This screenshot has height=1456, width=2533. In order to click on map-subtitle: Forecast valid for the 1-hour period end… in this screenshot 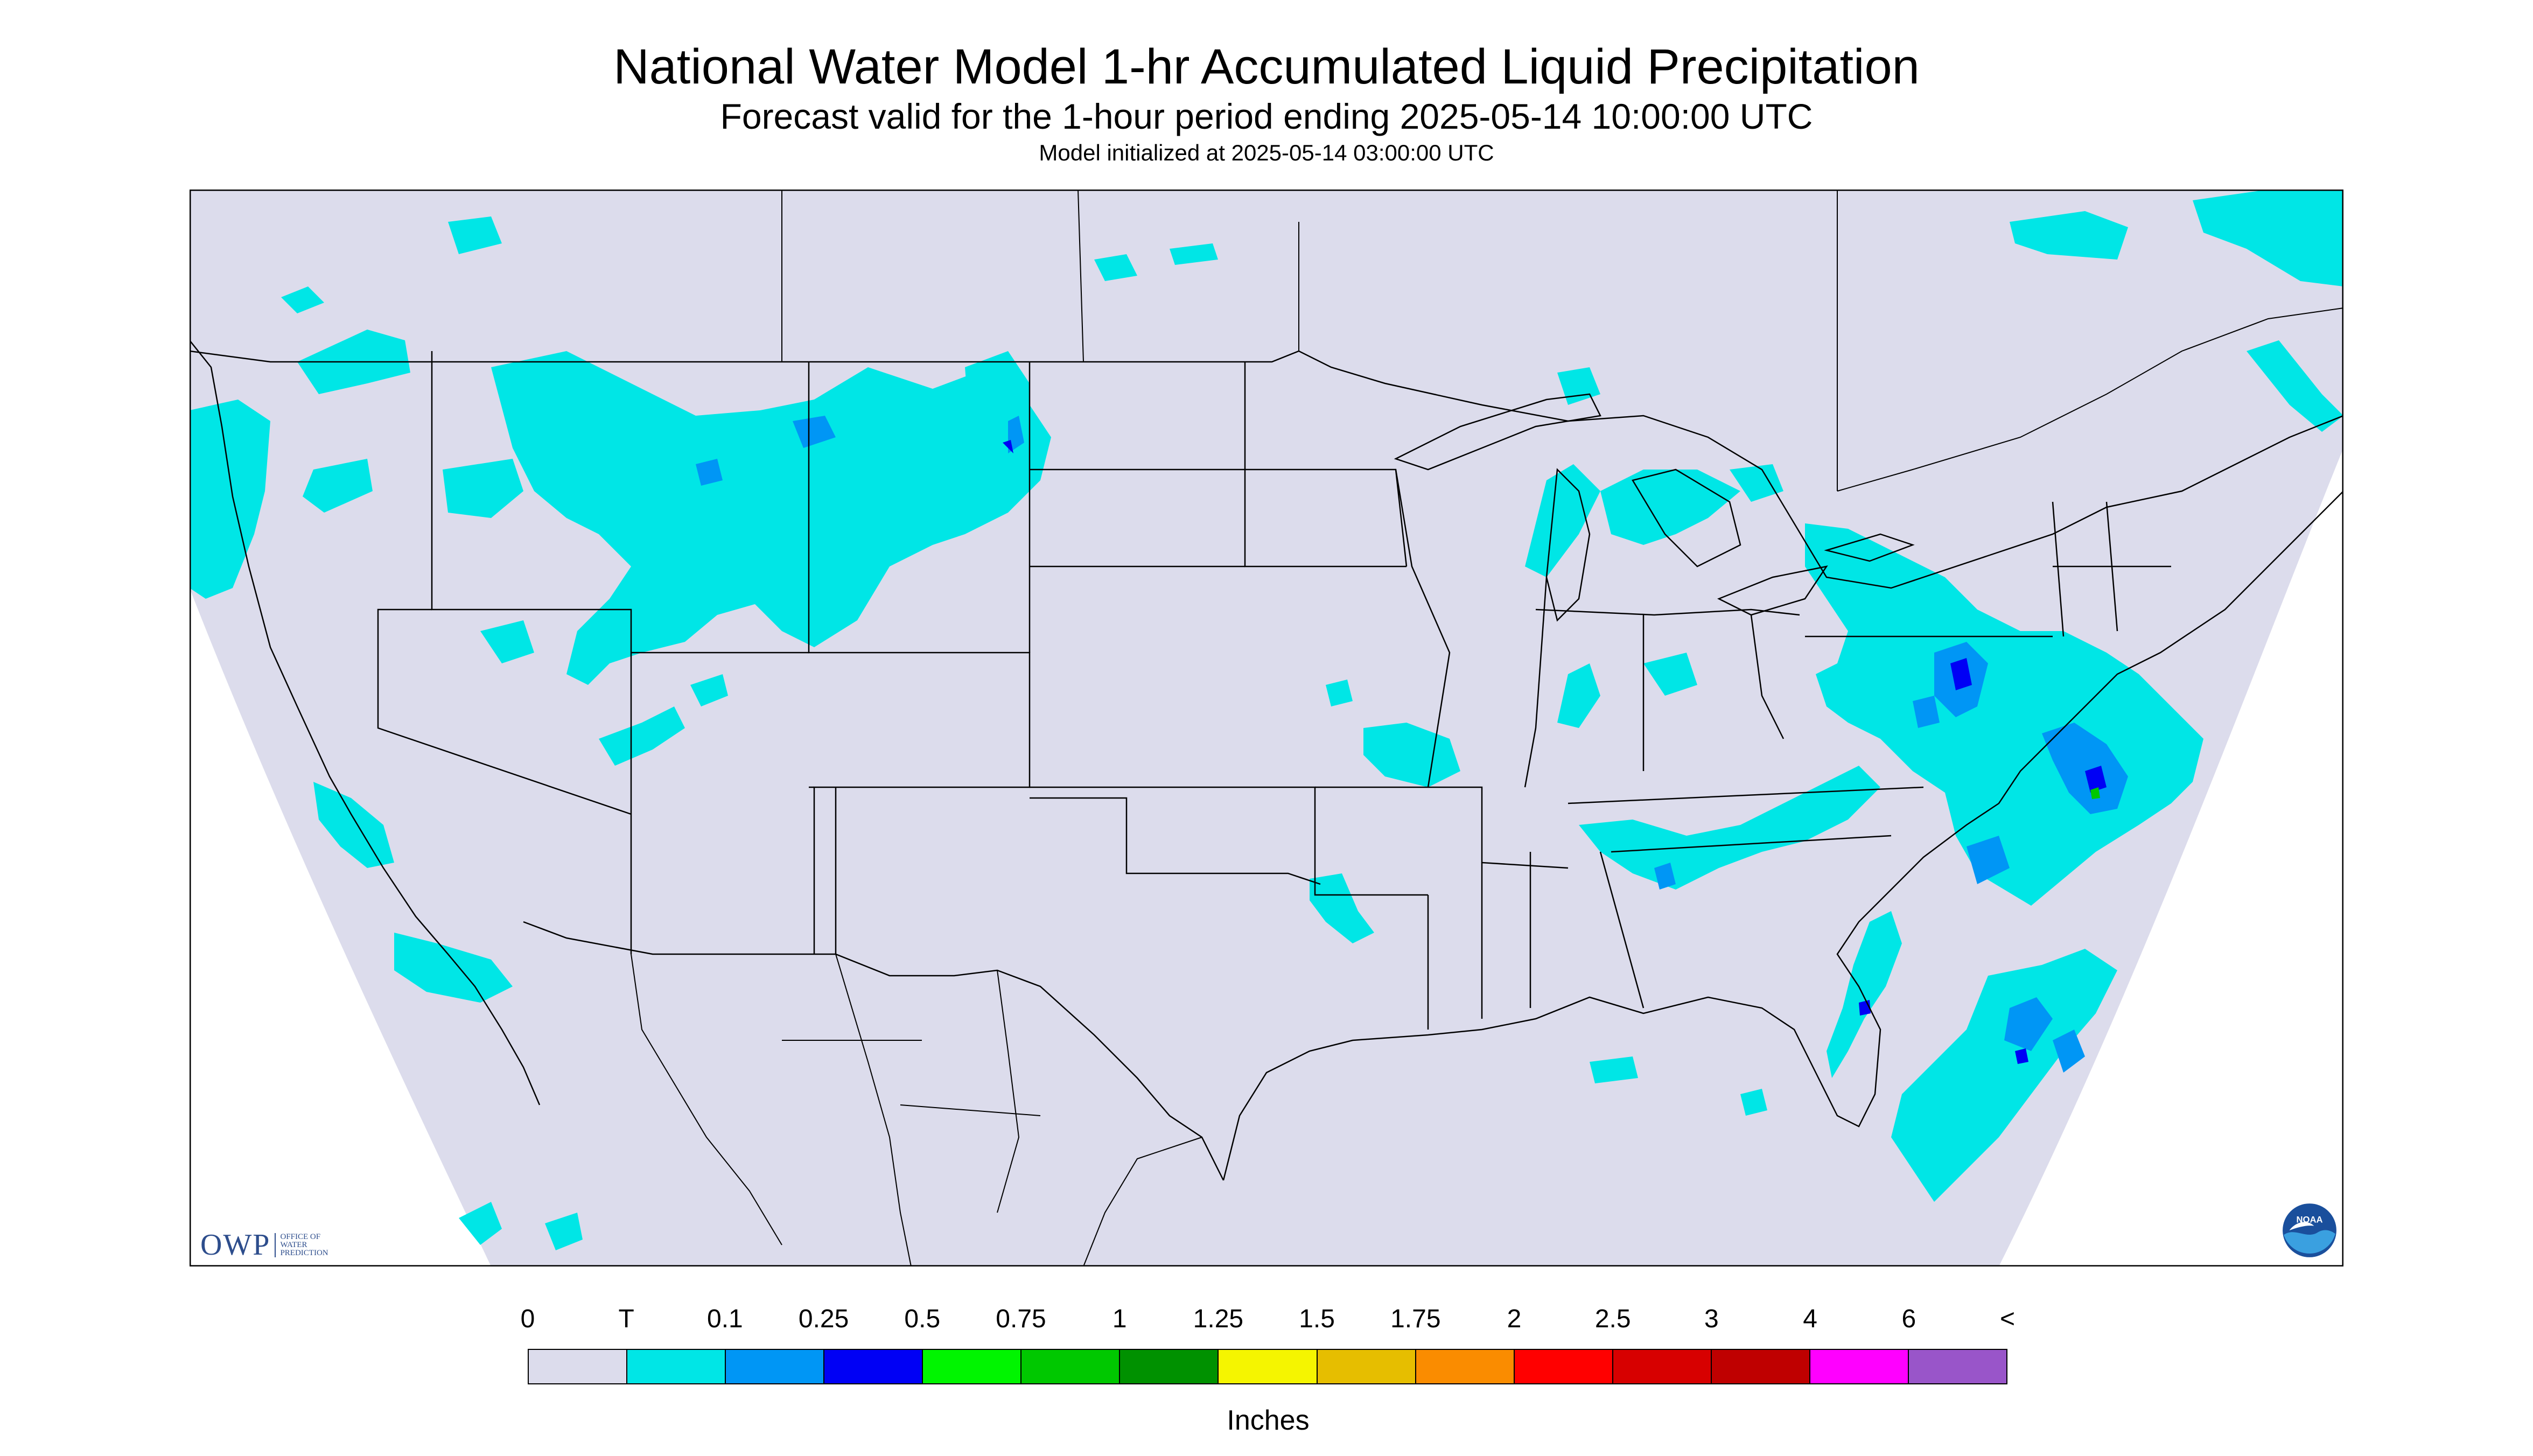, I will do `click(1266, 116)`.